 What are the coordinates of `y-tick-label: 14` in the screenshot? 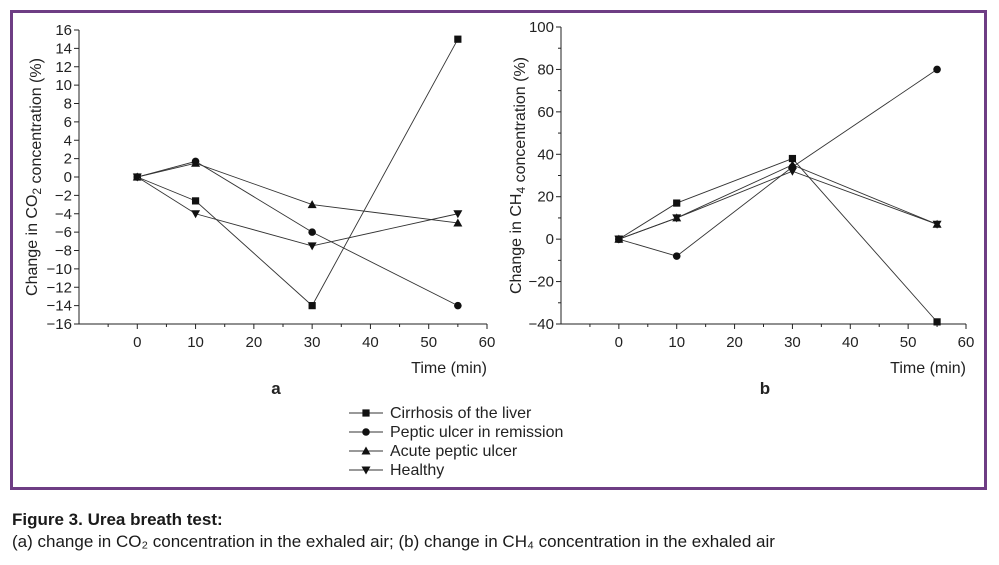 It's located at (63, 48).